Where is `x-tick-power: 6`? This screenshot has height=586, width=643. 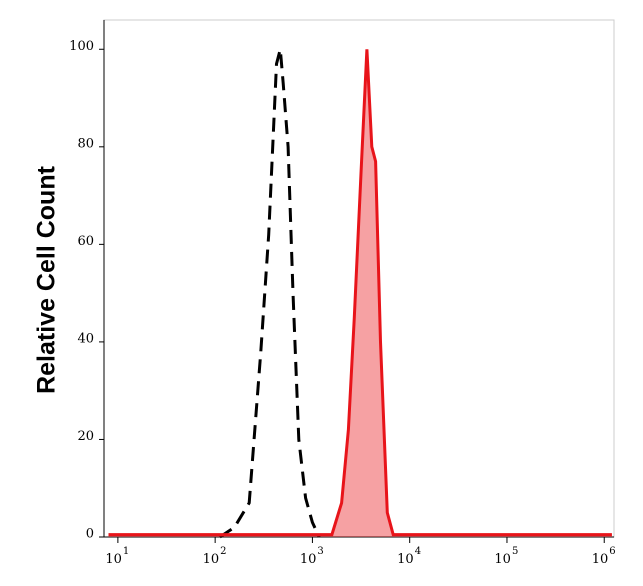 x-tick-power: 6 is located at coordinates (612, 551).